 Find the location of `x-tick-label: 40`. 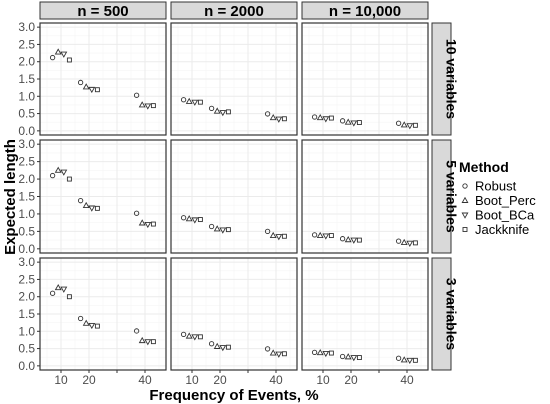

x-tick-label: 40 is located at coordinates (407, 380).